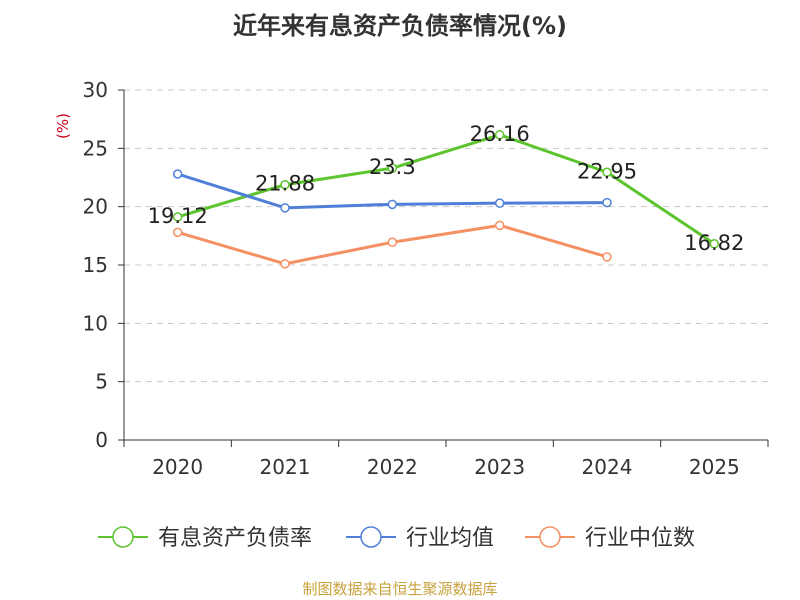  I want to click on data-label: 19.12, so click(178, 216).